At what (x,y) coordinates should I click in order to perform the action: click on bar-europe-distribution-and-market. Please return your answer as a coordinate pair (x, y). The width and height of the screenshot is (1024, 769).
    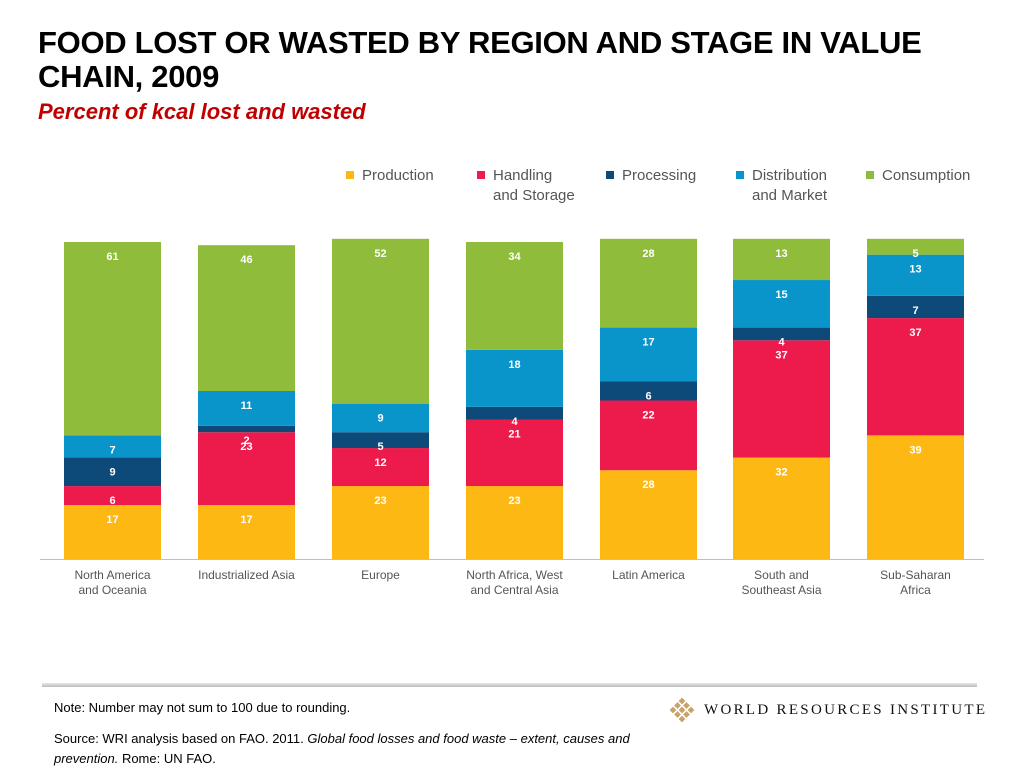
    Looking at the image, I should click on (380, 418).